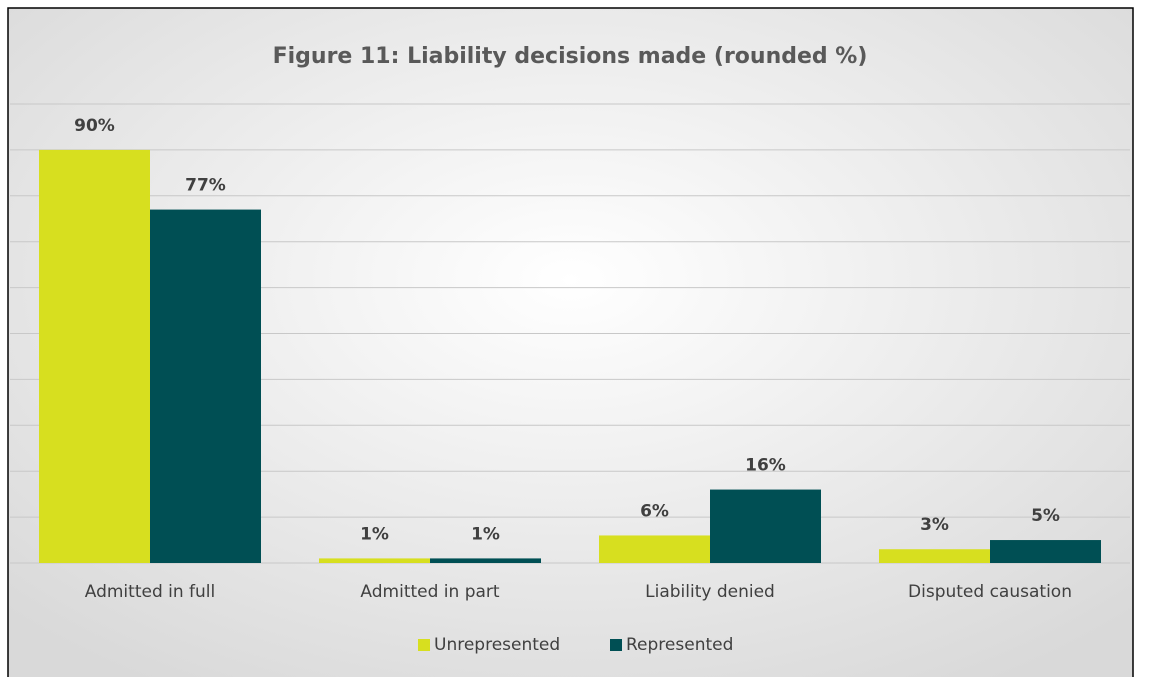 This screenshot has width=1149, height=681. I want to click on x-tick-label: Admitted in part, so click(429, 592).